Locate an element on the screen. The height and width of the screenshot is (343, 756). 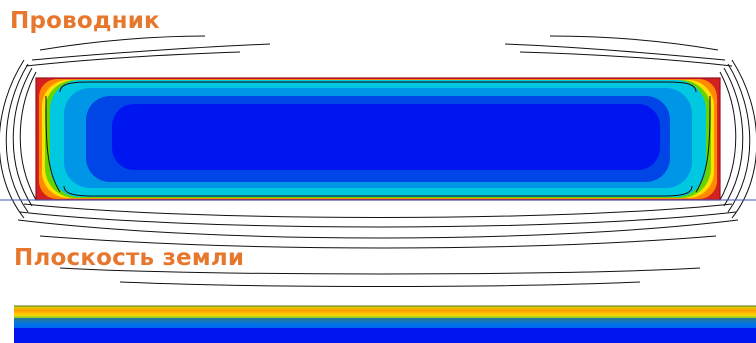
ground-plane-label: Плоскость земли is located at coordinates (129, 258).